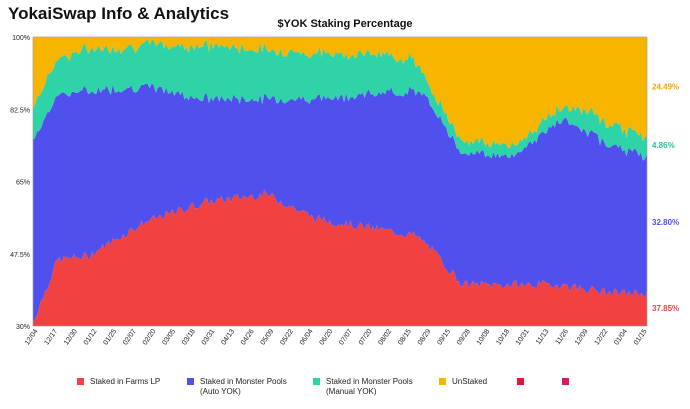  What do you see at coordinates (268, 337) in the screenshot?
I see `x-tick-label: 05/09` at bounding box center [268, 337].